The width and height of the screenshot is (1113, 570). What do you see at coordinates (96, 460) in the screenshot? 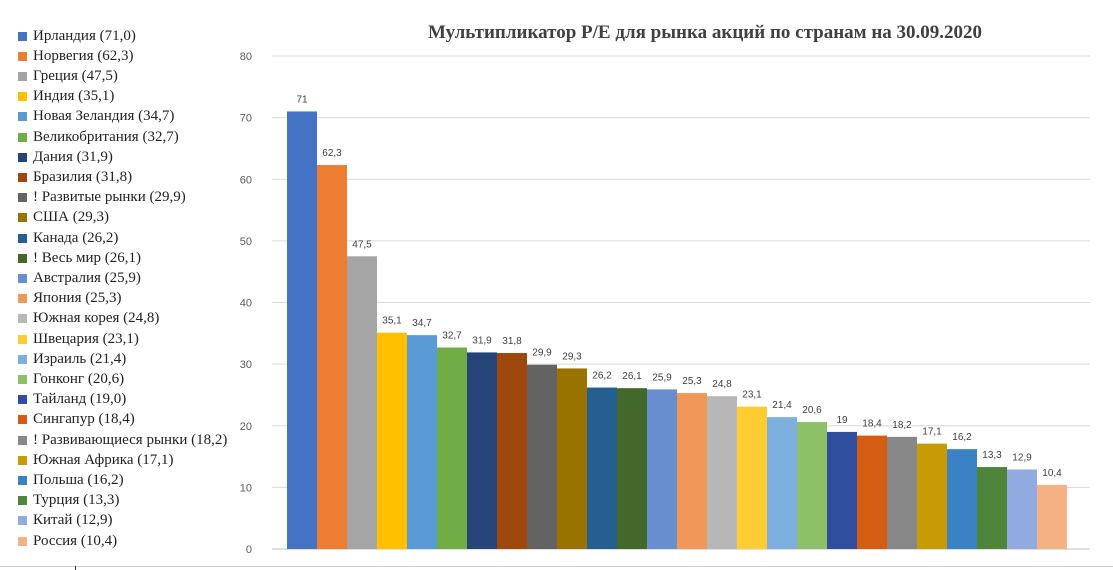
I see `legend-item: Южная Африка (17,1)` at bounding box center [96, 460].